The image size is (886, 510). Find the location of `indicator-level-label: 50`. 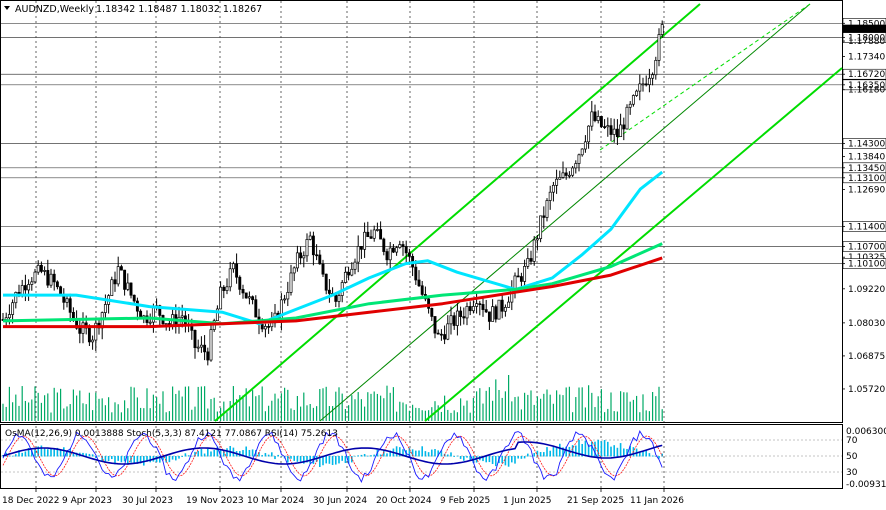

indicator-level-label: 50 is located at coordinates (852, 457).